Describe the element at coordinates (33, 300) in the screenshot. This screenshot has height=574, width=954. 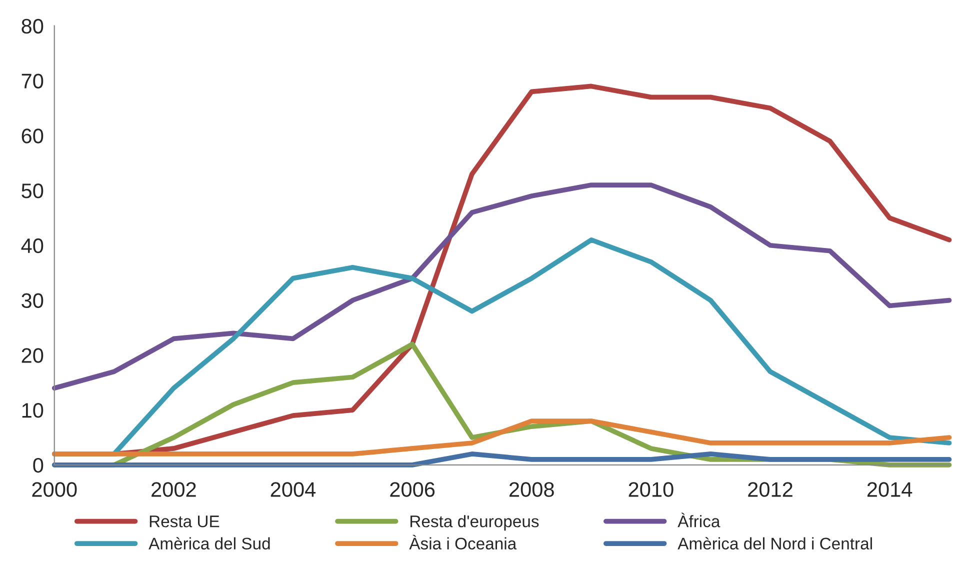
I see `y-tick-label: 30` at that location.